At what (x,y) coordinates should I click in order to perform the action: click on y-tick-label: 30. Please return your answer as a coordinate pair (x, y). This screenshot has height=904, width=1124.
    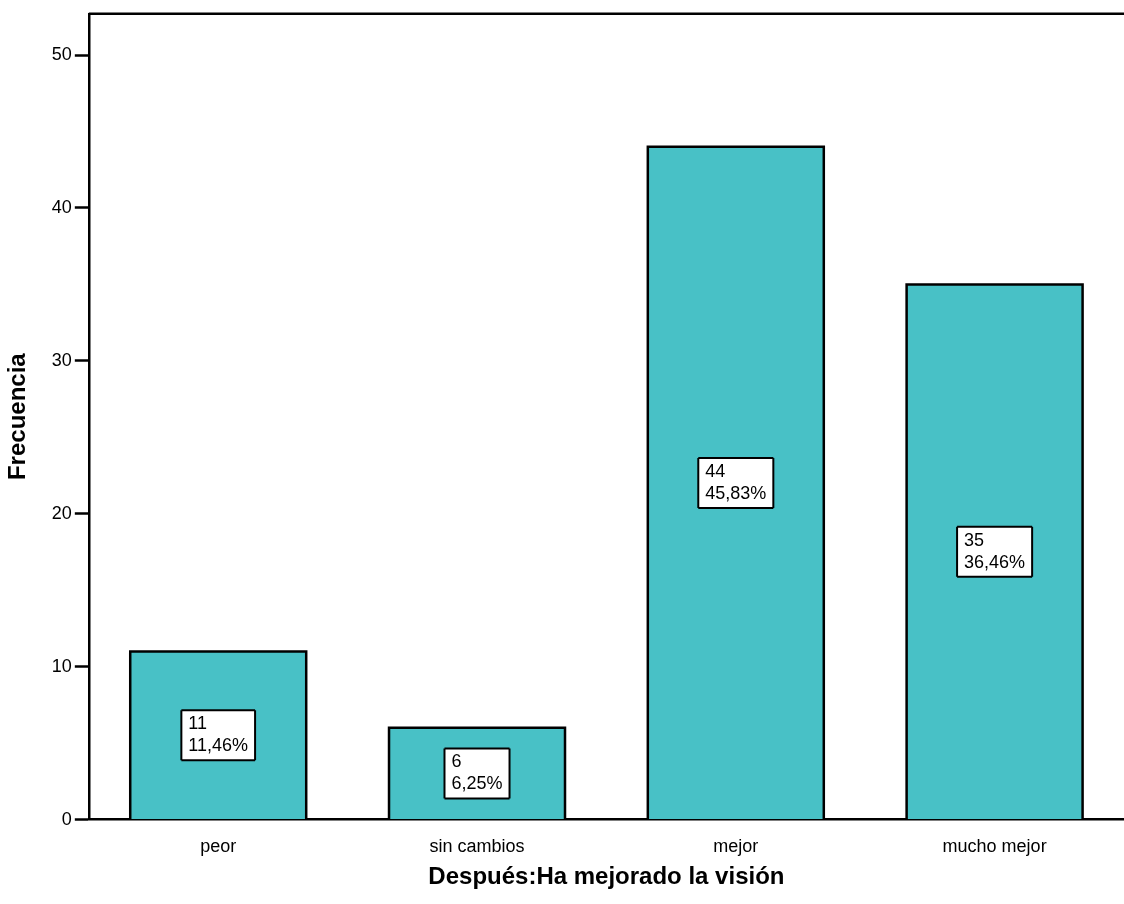
    Looking at the image, I should click on (61, 359).